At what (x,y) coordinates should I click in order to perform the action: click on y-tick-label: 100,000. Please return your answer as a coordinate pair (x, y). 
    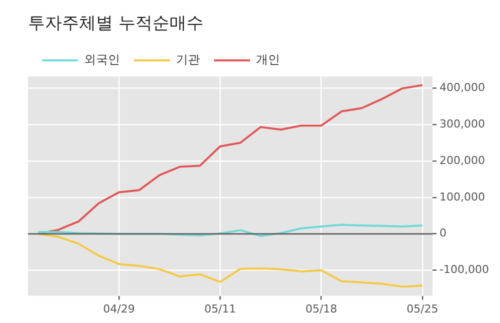
    Looking at the image, I should click on (463, 197).